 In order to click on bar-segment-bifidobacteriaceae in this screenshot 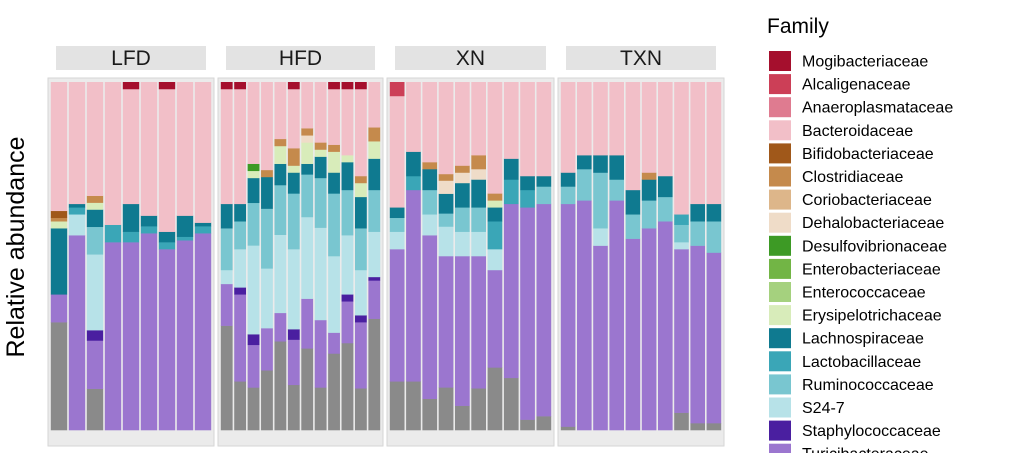, I will do `click(59, 214)`.